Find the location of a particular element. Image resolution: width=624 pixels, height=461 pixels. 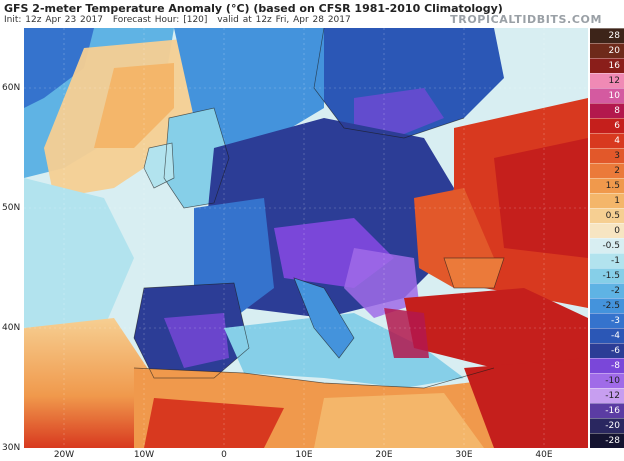

legend-level: -2 is located at coordinates (607, 290).